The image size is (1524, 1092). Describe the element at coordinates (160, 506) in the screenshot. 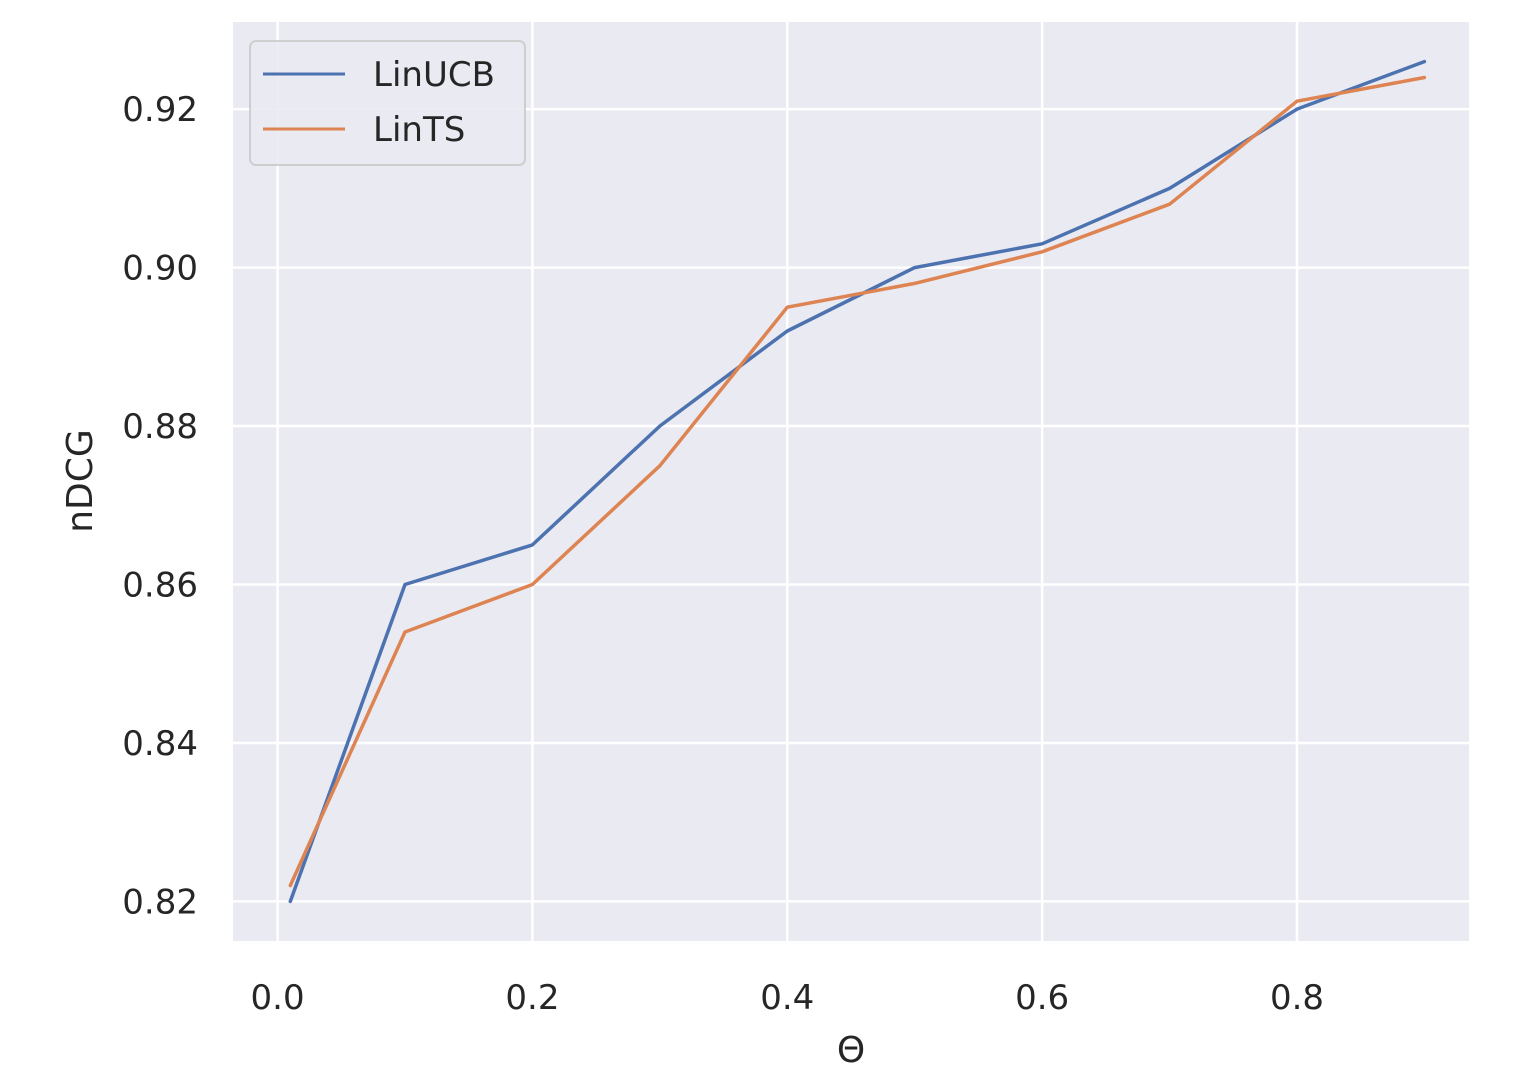

I see `y-tick-labels: 0.82 0.84 0.86 0.88 0.90 0.92` at that location.